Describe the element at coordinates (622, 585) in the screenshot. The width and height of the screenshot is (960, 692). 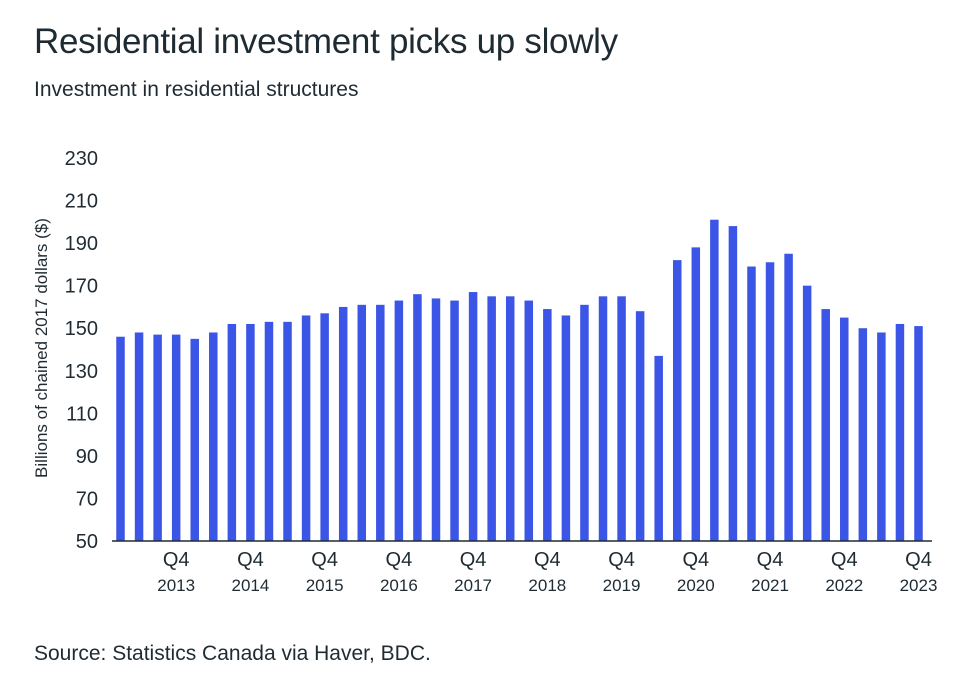
I see `x-tick-year-label: 2019` at that location.